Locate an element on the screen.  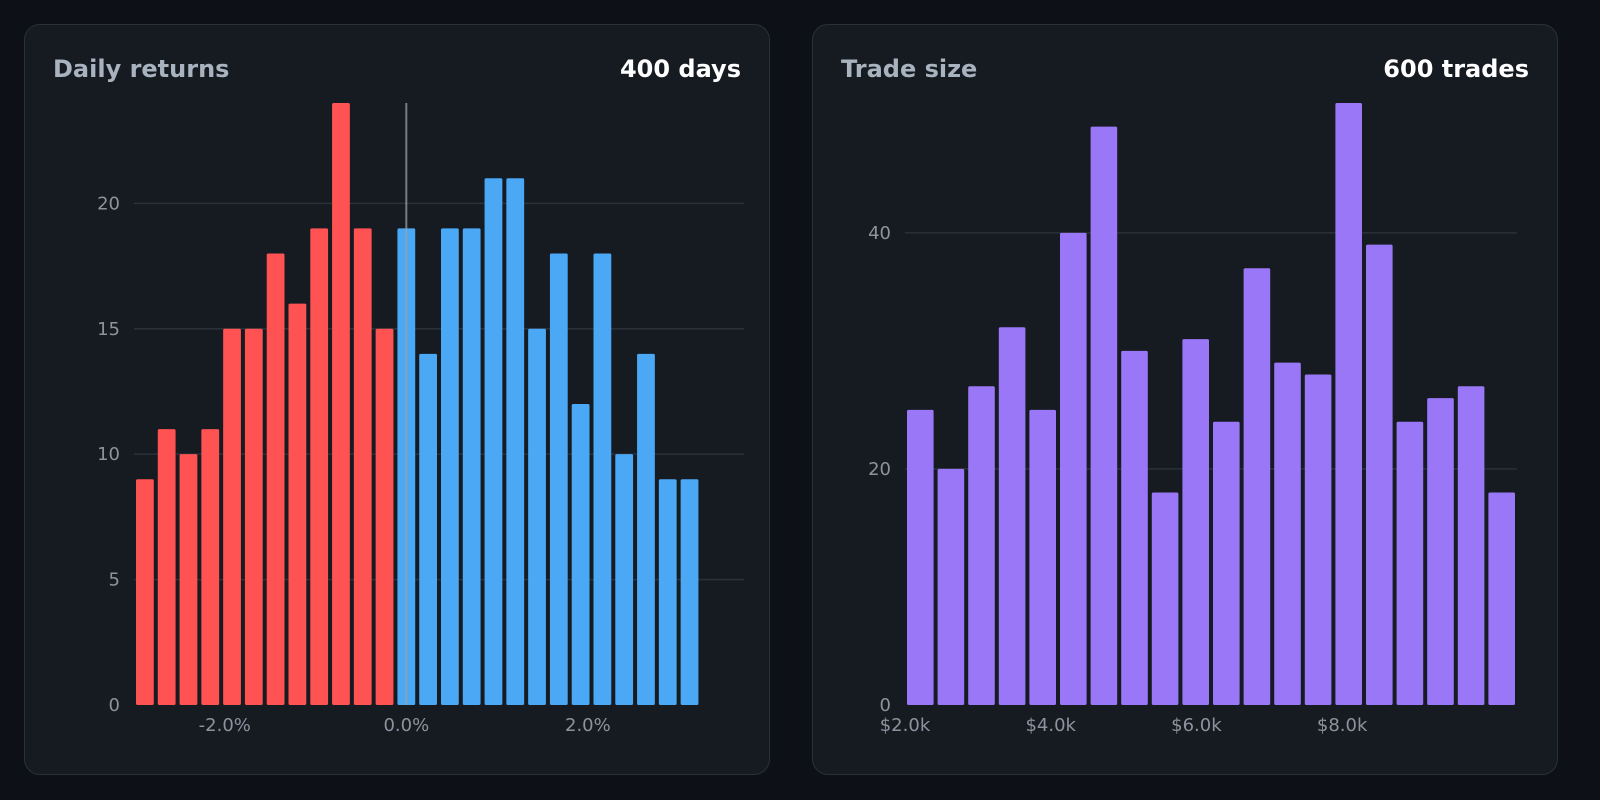
y-tick-label: 40 is located at coordinates (879, 233).